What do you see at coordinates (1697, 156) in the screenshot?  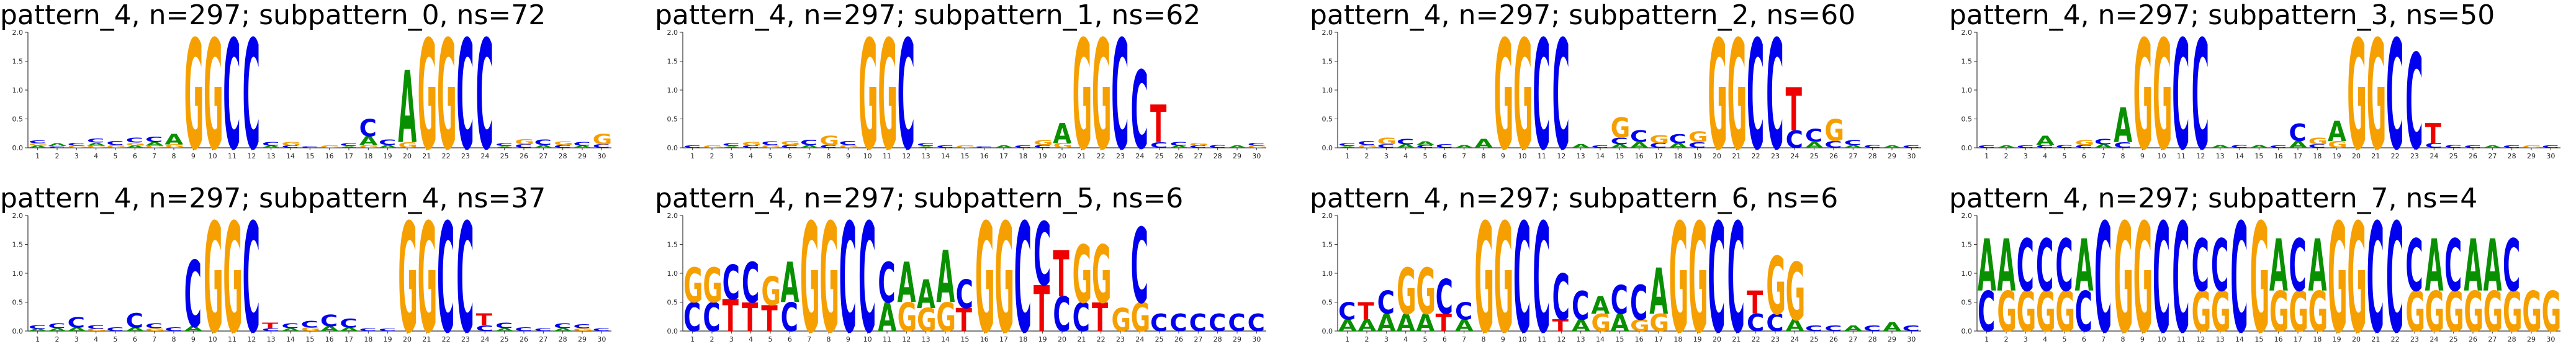 I see `x-tick-label: 19` at bounding box center [1697, 156].